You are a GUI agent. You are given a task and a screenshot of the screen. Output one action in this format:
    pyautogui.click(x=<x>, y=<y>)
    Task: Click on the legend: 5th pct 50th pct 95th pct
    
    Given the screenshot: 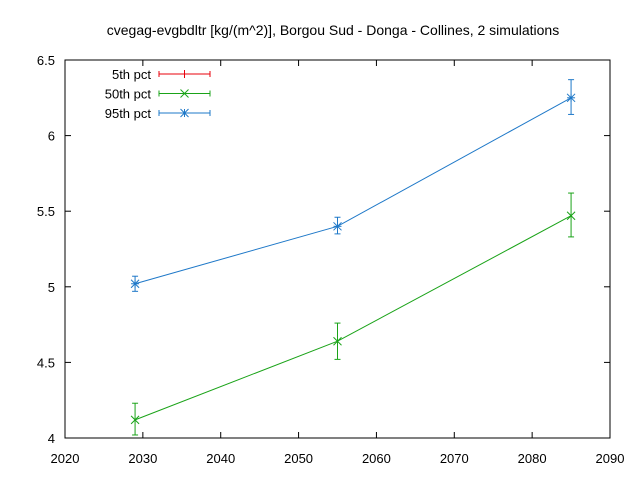 What is the action you would take?
    pyautogui.click(x=158, y=94)
    